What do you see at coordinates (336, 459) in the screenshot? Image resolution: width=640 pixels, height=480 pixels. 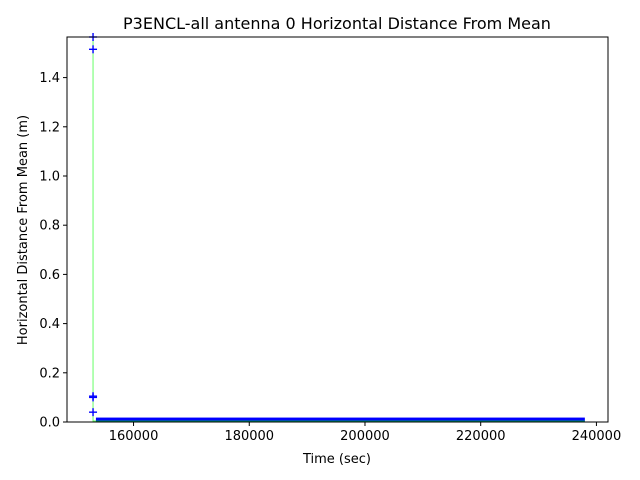 I see `x-axis-label: Time (sec)` at bounding box center [336, 459].